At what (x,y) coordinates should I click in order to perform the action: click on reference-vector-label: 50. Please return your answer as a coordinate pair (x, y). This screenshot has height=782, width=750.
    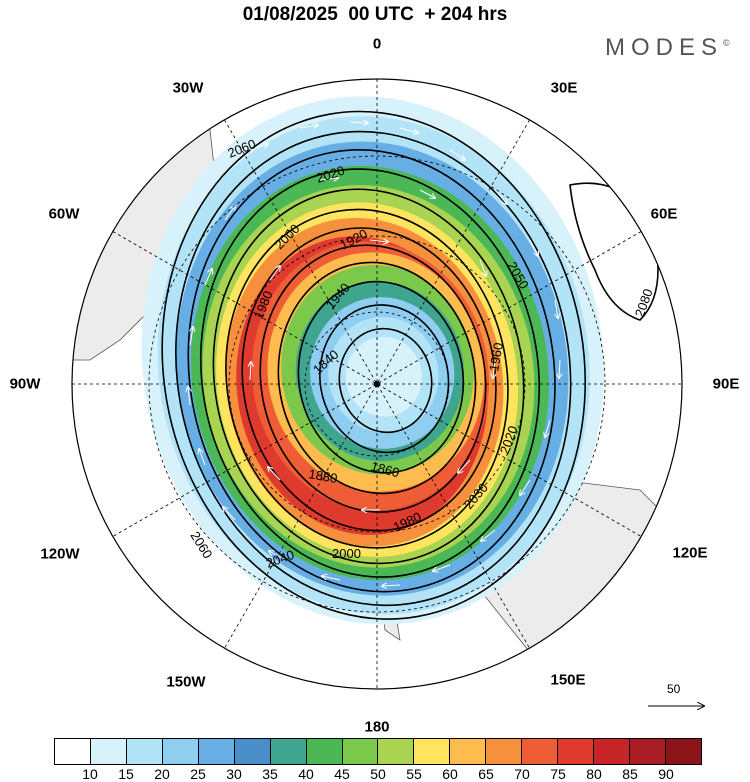
    Looking at the image, I should click on (674, 689).